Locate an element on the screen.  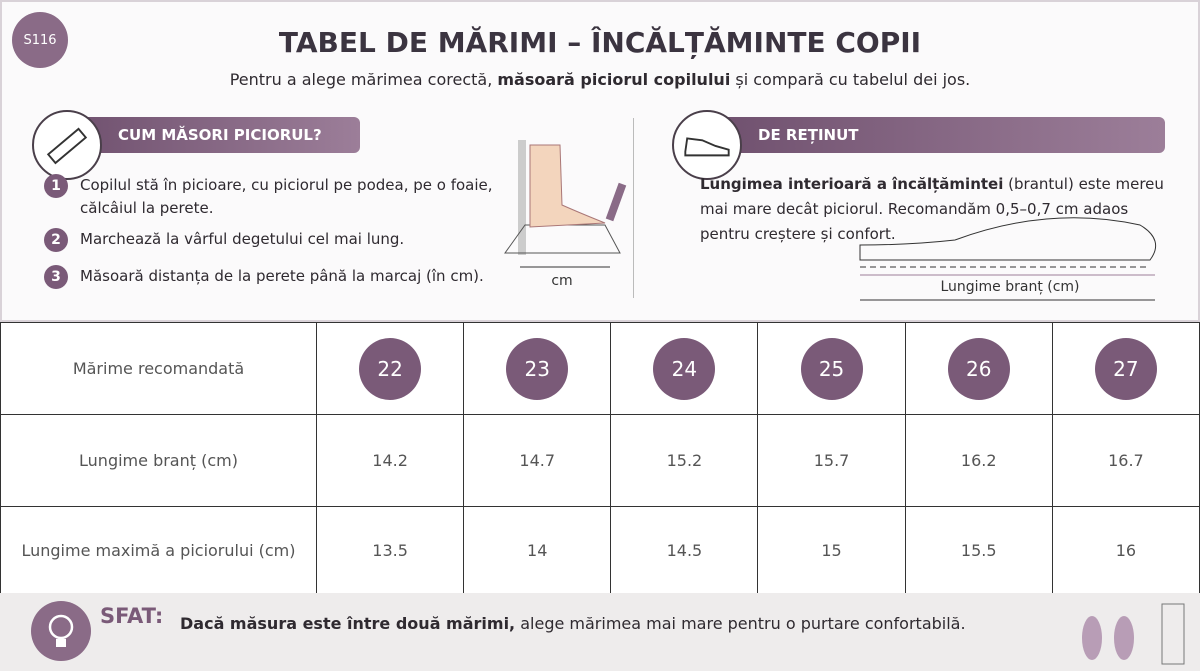
size-badge: 26 is located at coordinates (978, 368).